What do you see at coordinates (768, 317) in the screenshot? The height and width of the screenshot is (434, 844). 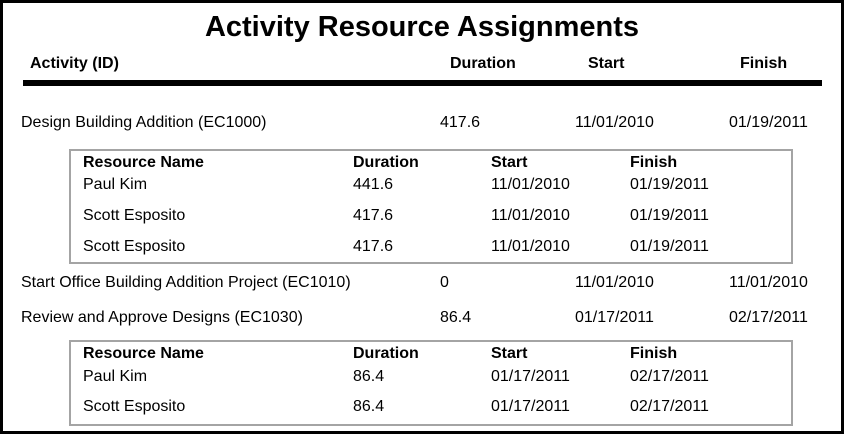 I see `activity-finish: 02/17/2011` at bounding box center [768, 317].